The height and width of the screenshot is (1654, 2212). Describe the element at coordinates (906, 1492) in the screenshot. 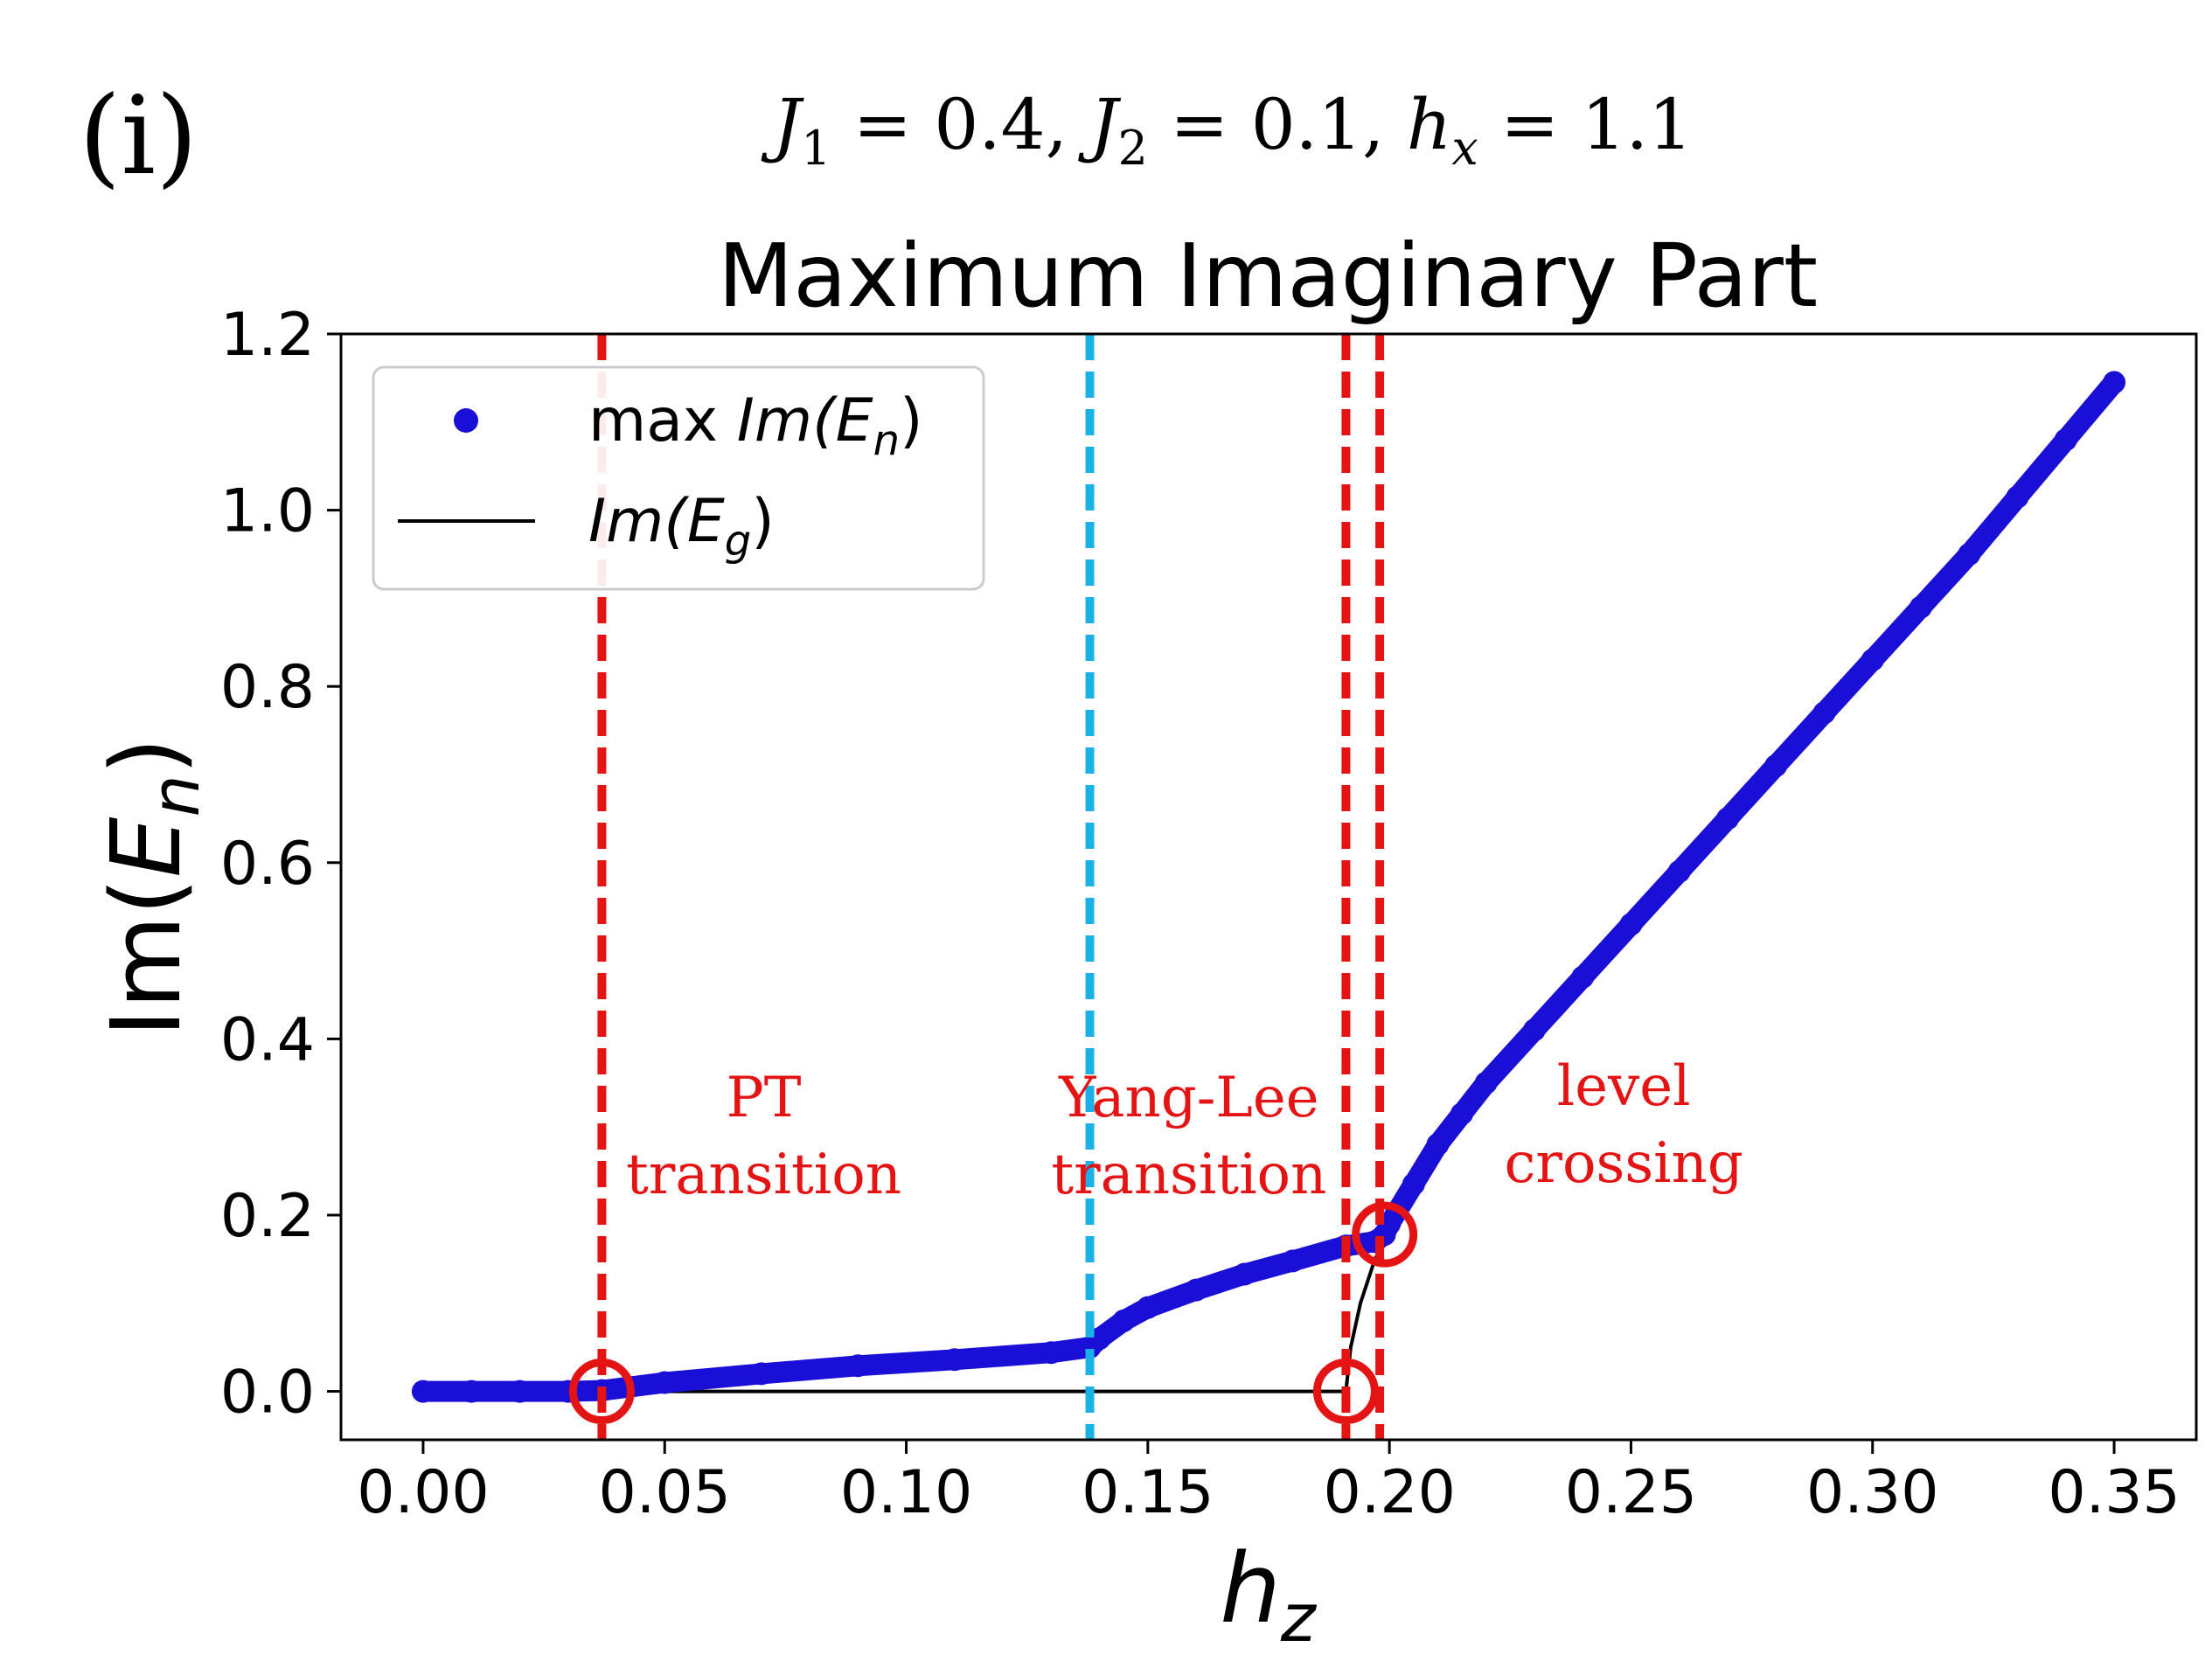

I see `x-tick-label: 0.10` at that location.